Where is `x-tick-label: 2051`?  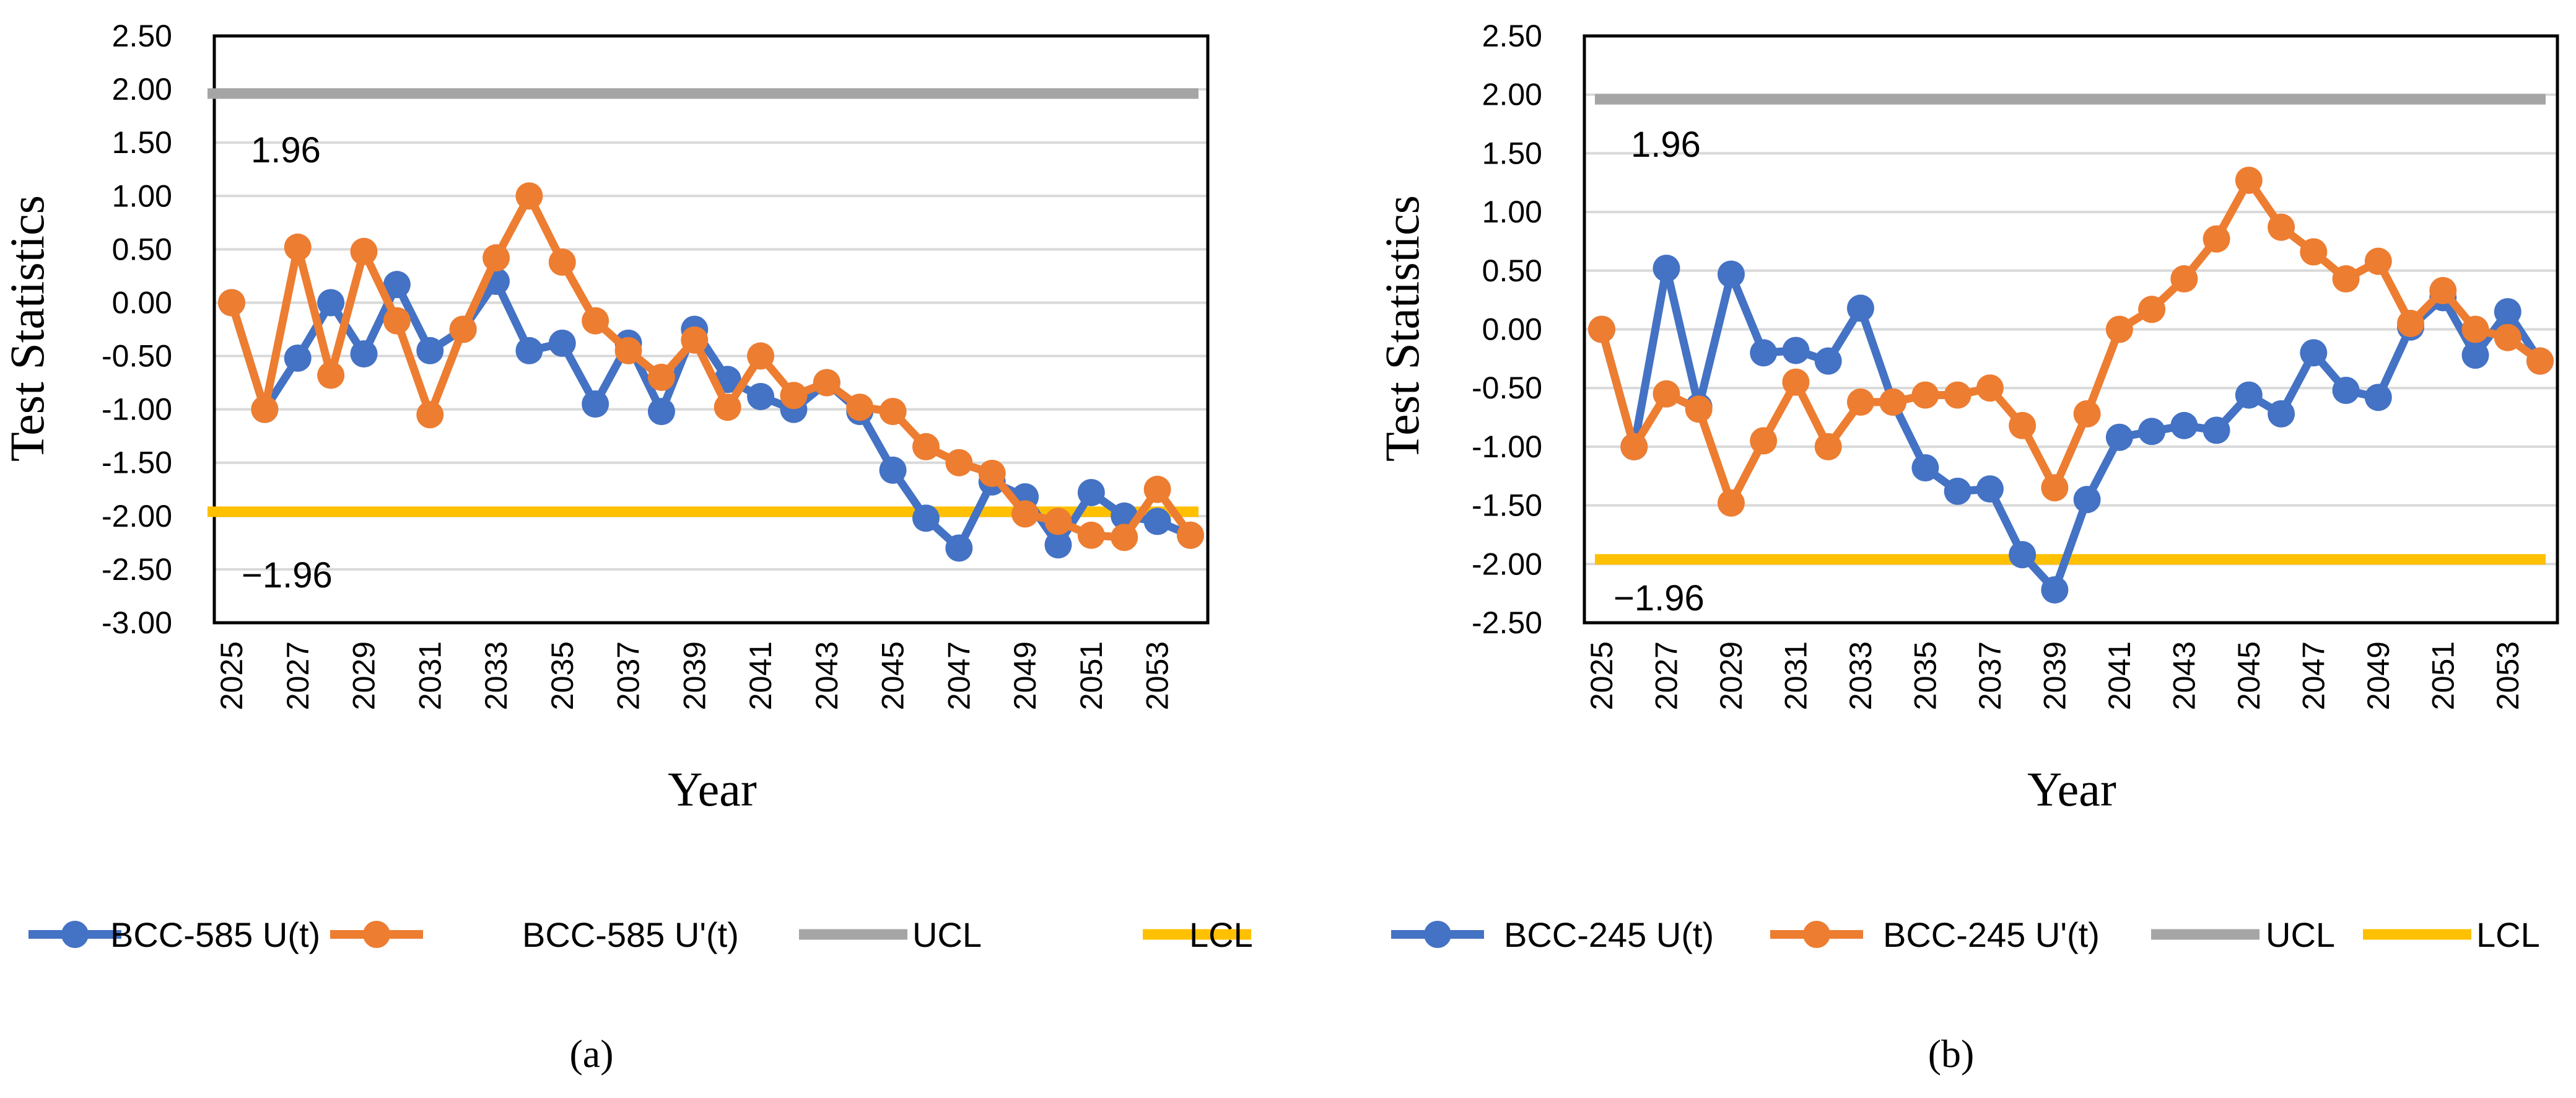 x-tick-label: 2051 is located at coordinates (2442, 675).